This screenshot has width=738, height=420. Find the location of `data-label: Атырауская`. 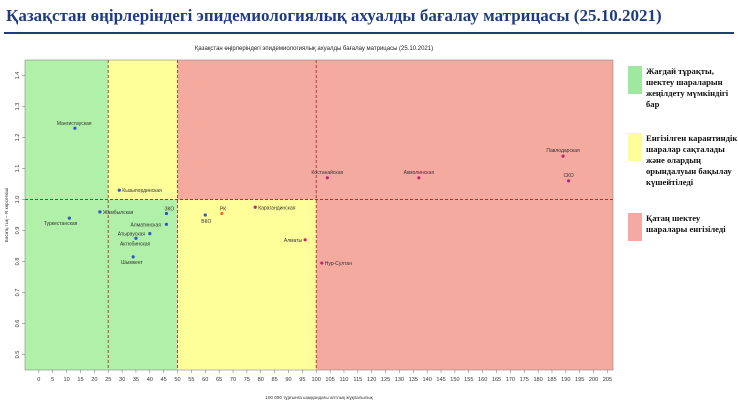

data-label: Атырауская is located at coordinates (132, 235).